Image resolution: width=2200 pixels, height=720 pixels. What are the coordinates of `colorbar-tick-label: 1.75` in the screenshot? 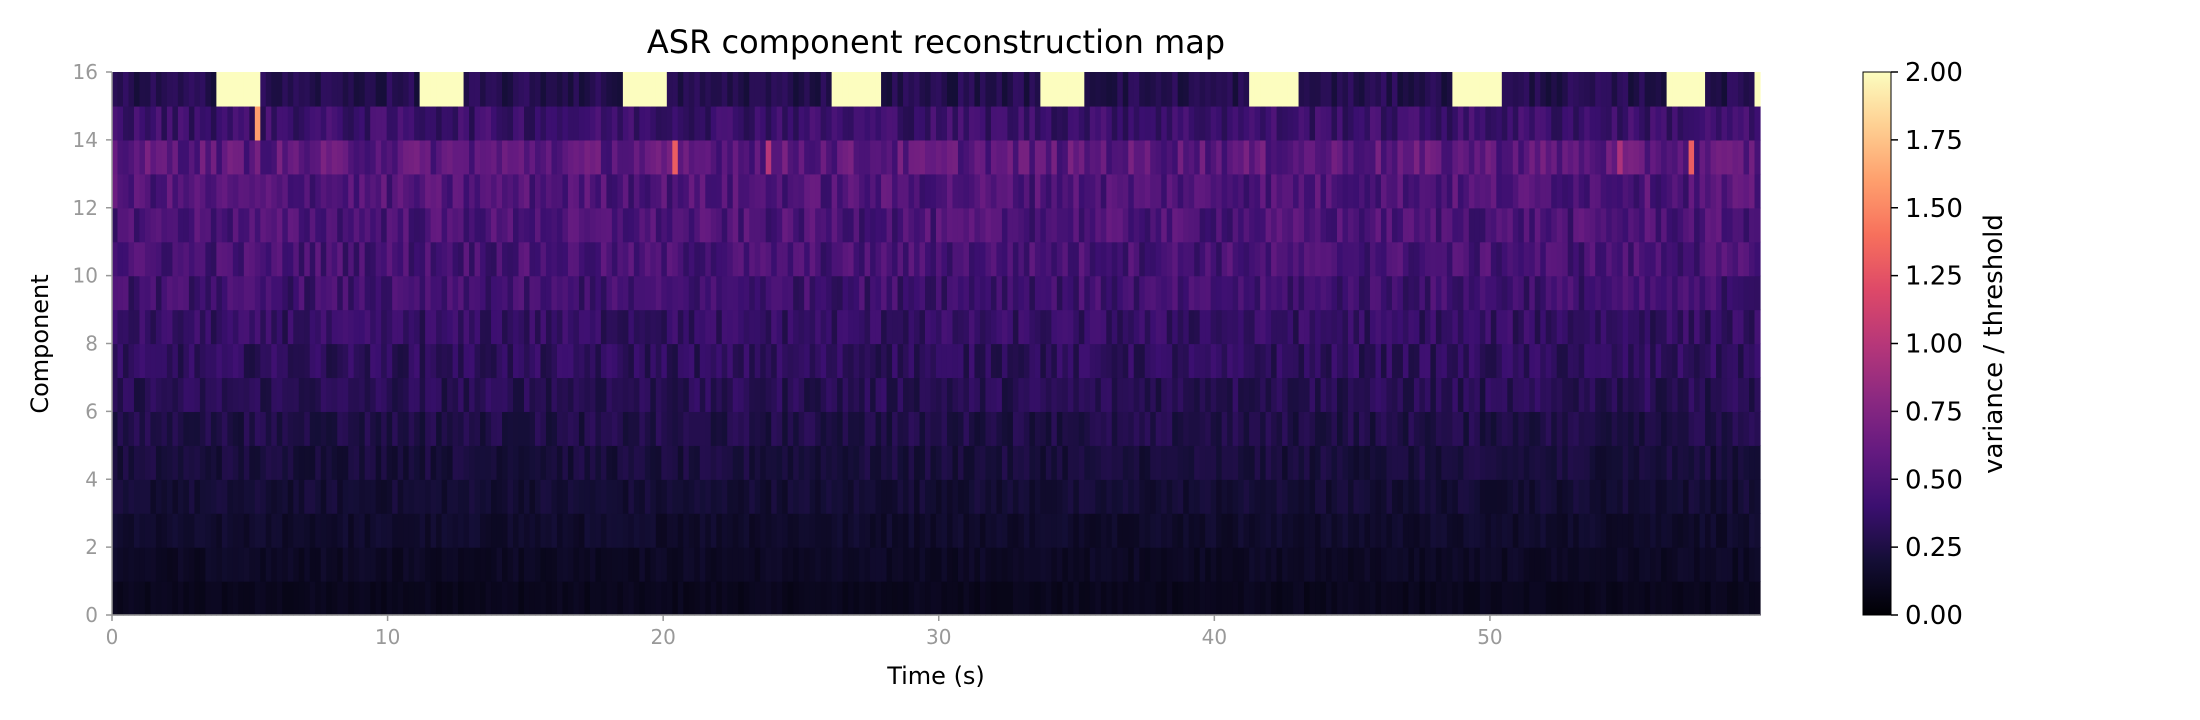 It's located at (1934, 141).